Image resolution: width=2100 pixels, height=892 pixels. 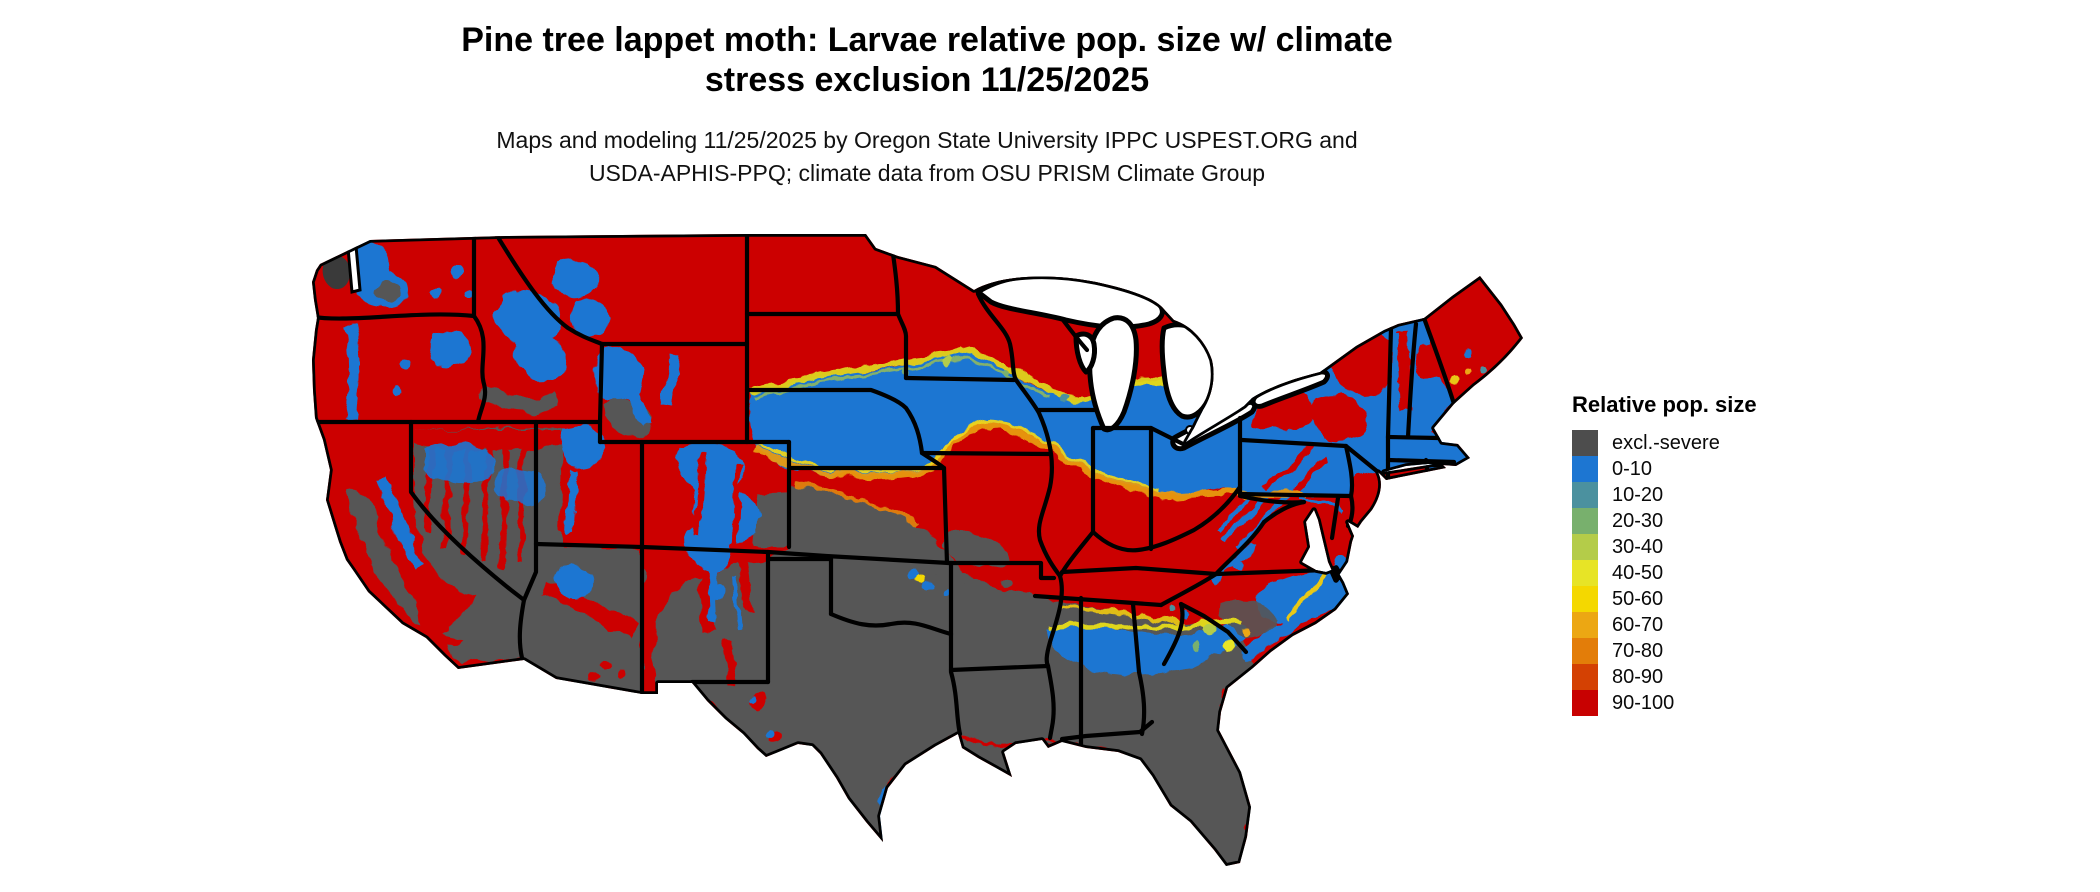 What do you see at coordinates (1638, 520) in the screenshot?
I see `legend-label: 20-30` at bounding box center [1638, 520].